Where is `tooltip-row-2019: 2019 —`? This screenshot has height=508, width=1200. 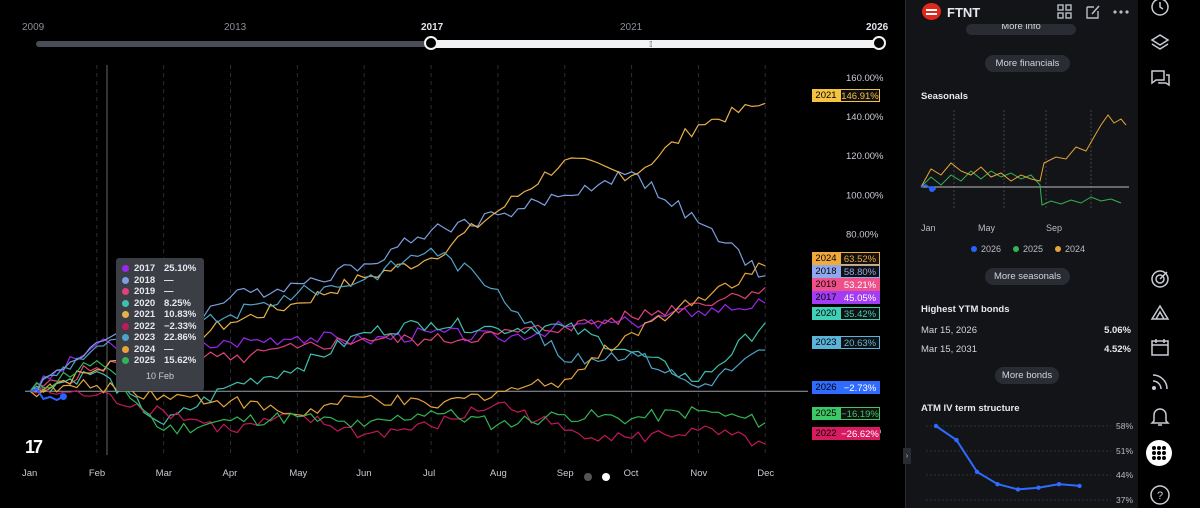 tooltip-row-2019: 2019 — is located at coordinates (160, 292).